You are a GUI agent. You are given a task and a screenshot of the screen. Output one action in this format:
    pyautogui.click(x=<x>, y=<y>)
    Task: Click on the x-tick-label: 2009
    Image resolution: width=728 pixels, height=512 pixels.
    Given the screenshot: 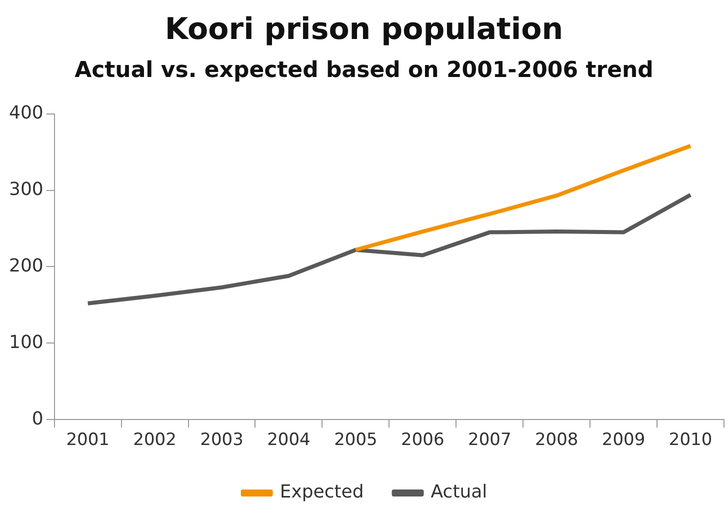 What is the action you would take?
    pyautogui.click(x=624, y=440)
    